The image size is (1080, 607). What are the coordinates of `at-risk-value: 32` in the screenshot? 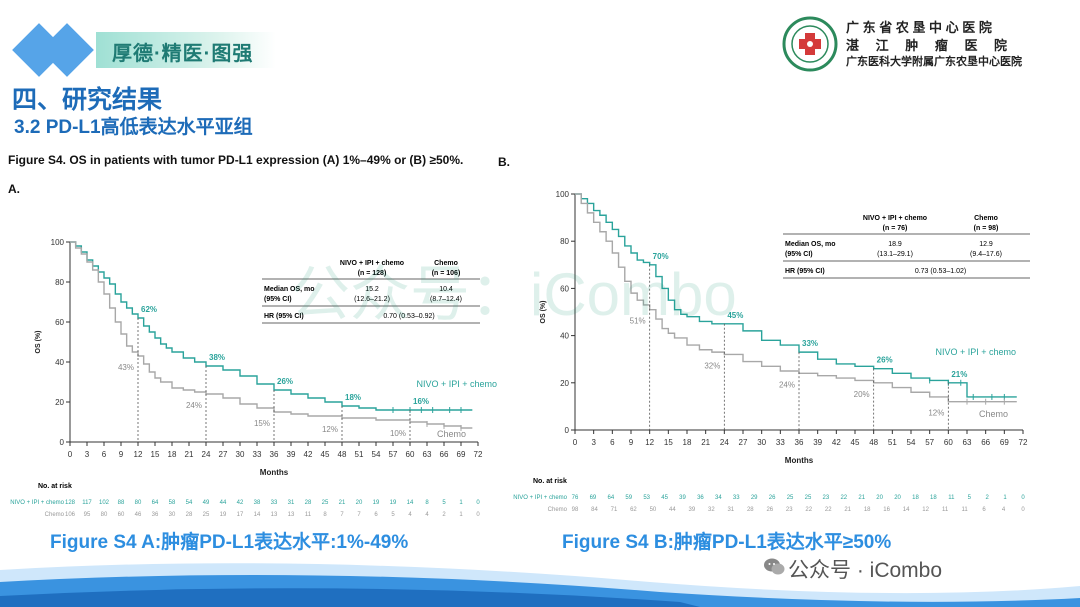 It's located at (711, 510).